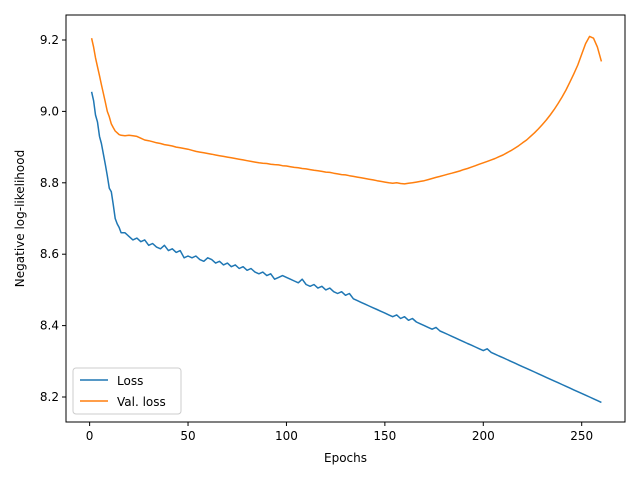 The image size is (640, 480). I want to click on x-axis-label: Epochs, so click(345, 458).